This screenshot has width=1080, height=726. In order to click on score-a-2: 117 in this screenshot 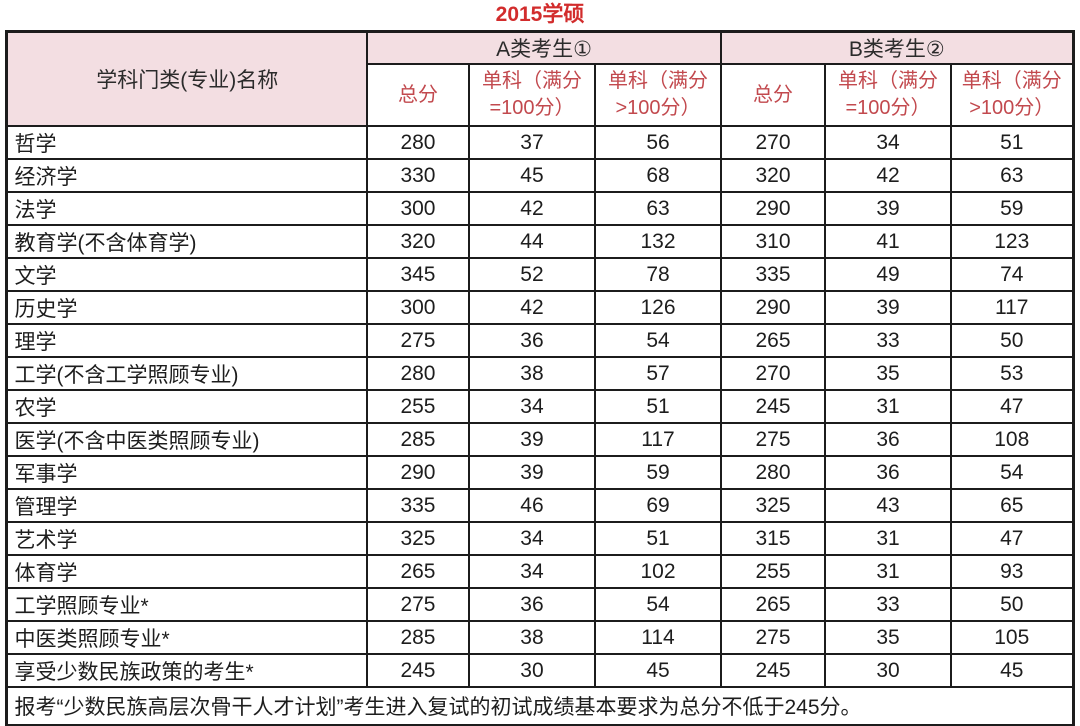, I will do `click(658, 439)`.